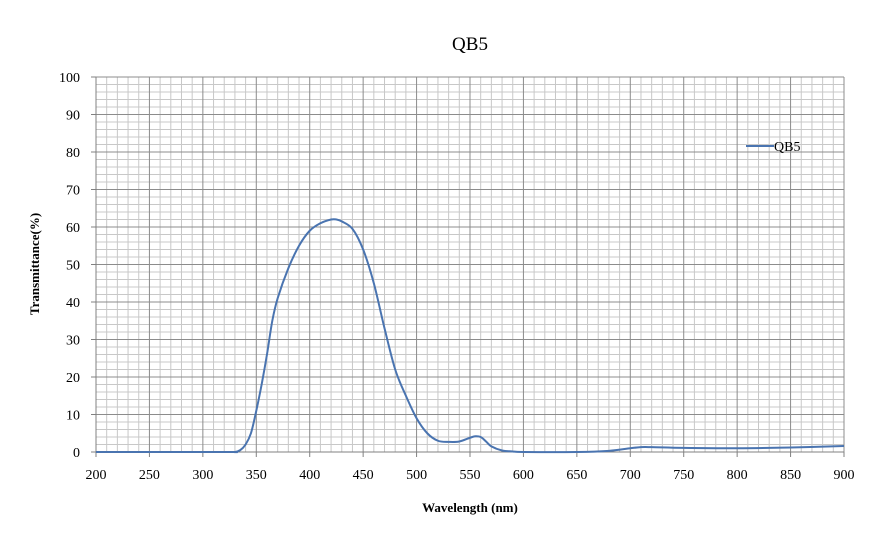  Describe the element at coordinates (76, 453) in the screenshot. I see `y-tick-label: 0` at that location.